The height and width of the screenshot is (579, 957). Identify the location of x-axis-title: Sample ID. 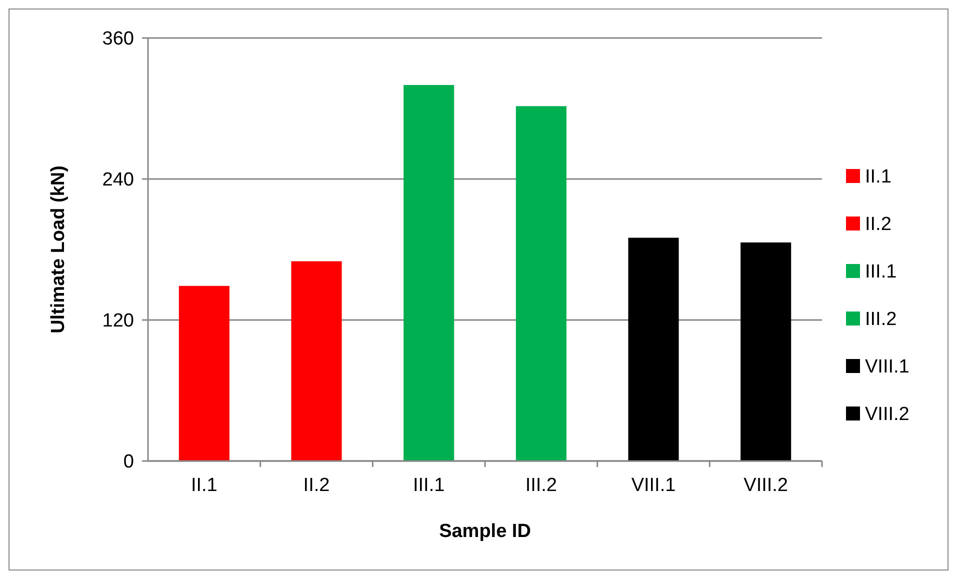
(485, 531).